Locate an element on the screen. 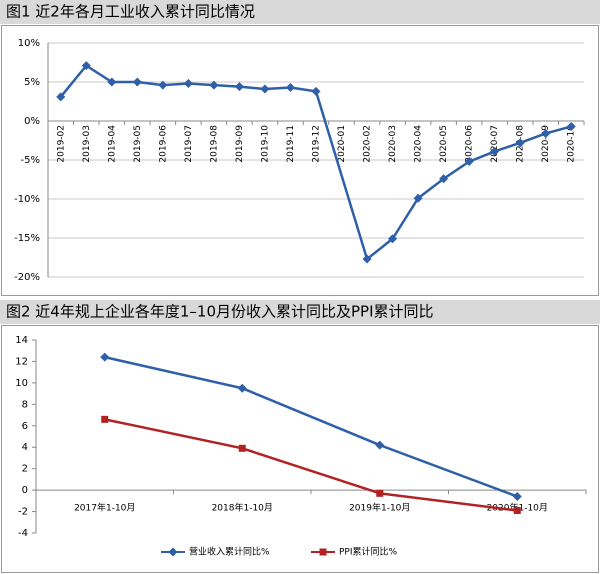 The height and width of the screenshot is (574, 600). y-tick-label: 2 is located at coordinates (25, 469).